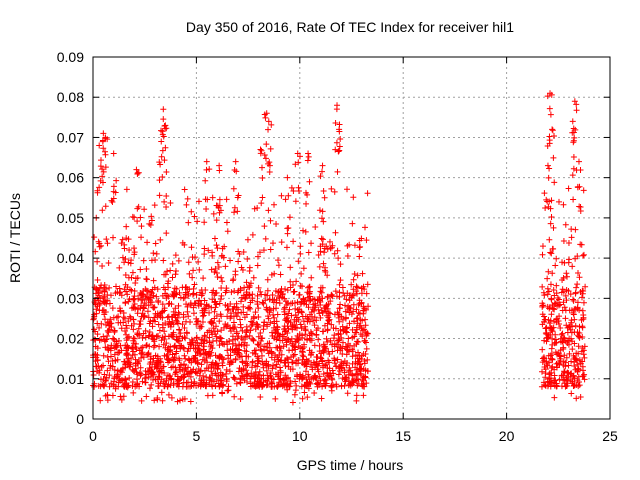  Describe the element at coordinates (350, 465) in the screenshot. I see `x-axis-label: GPS time / hours` at that location.